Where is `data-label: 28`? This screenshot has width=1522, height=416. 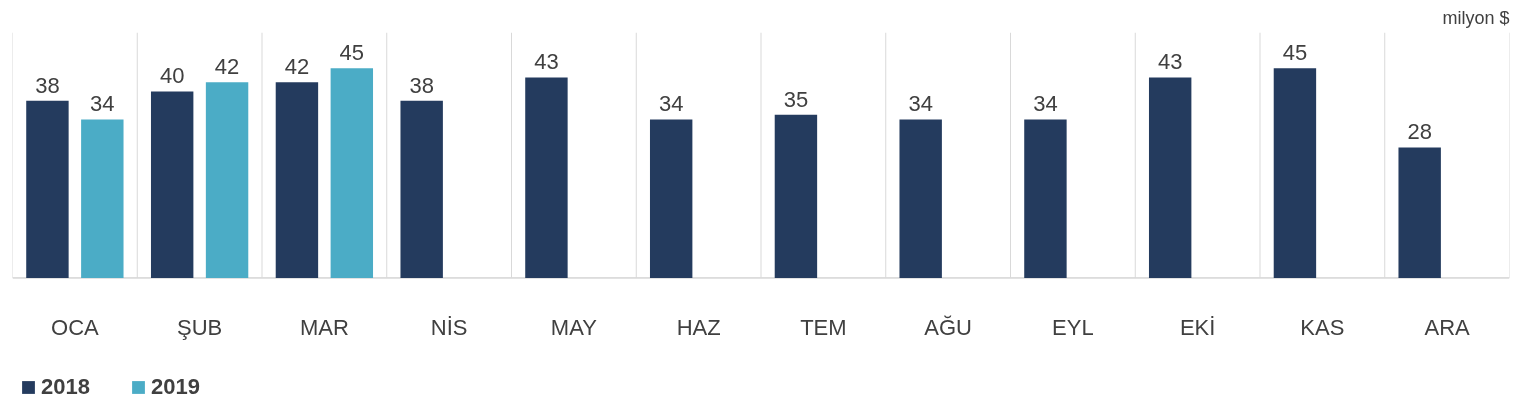
data-label: 28 is located at coordinates (1419, 132).